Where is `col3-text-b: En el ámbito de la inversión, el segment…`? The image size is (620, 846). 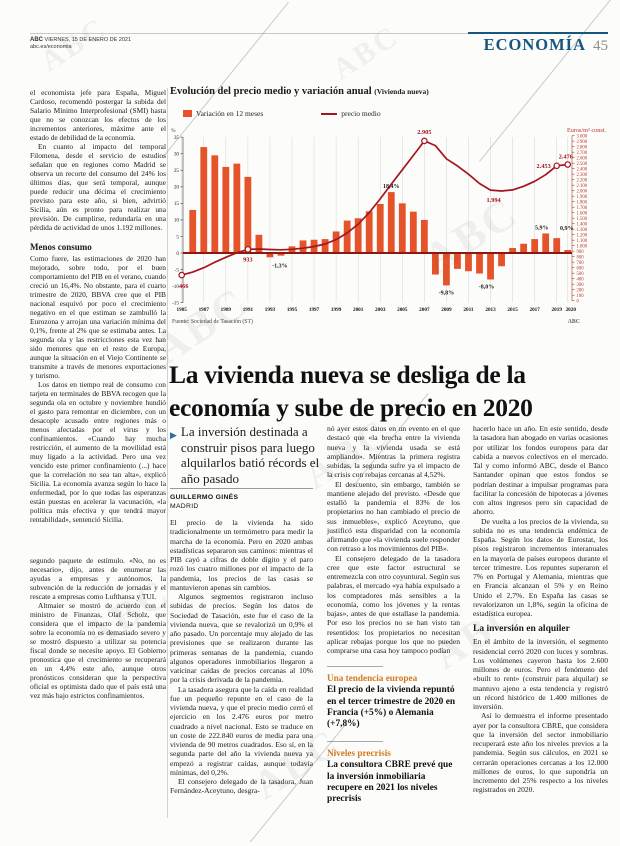
col3-text-b: En el ámbito de la inversión, el segment… is located at coordinates (540, 715).